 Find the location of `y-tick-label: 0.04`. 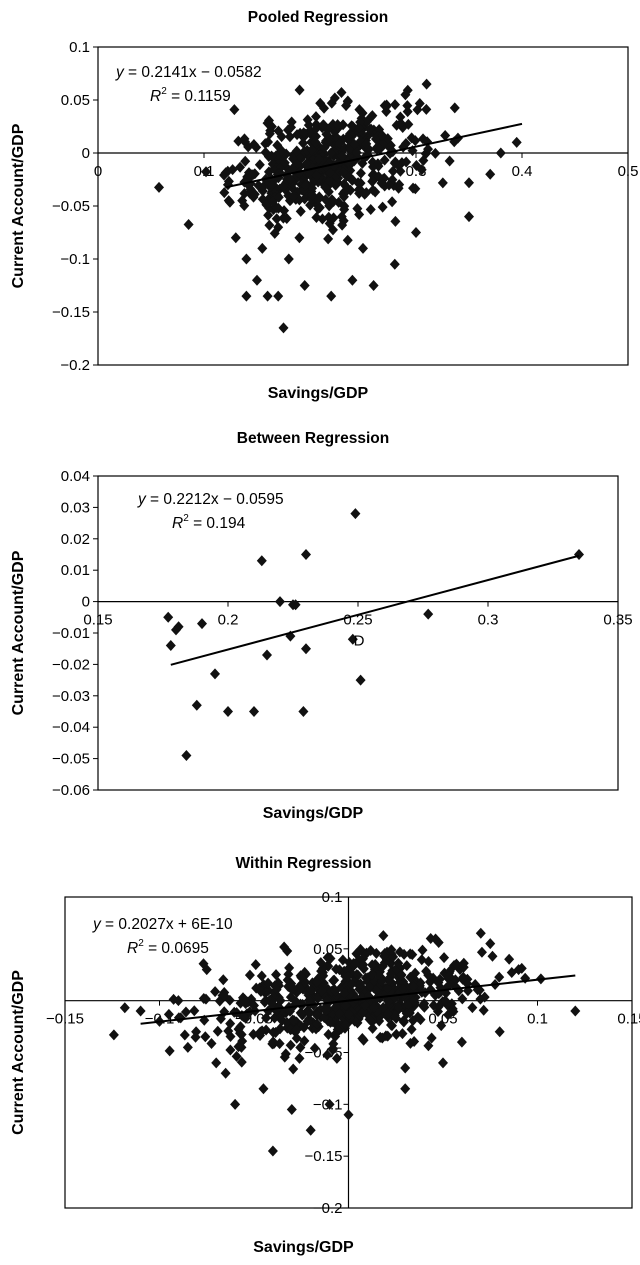

y-tick-label: 0.04 is located at coordinates (75, 476).